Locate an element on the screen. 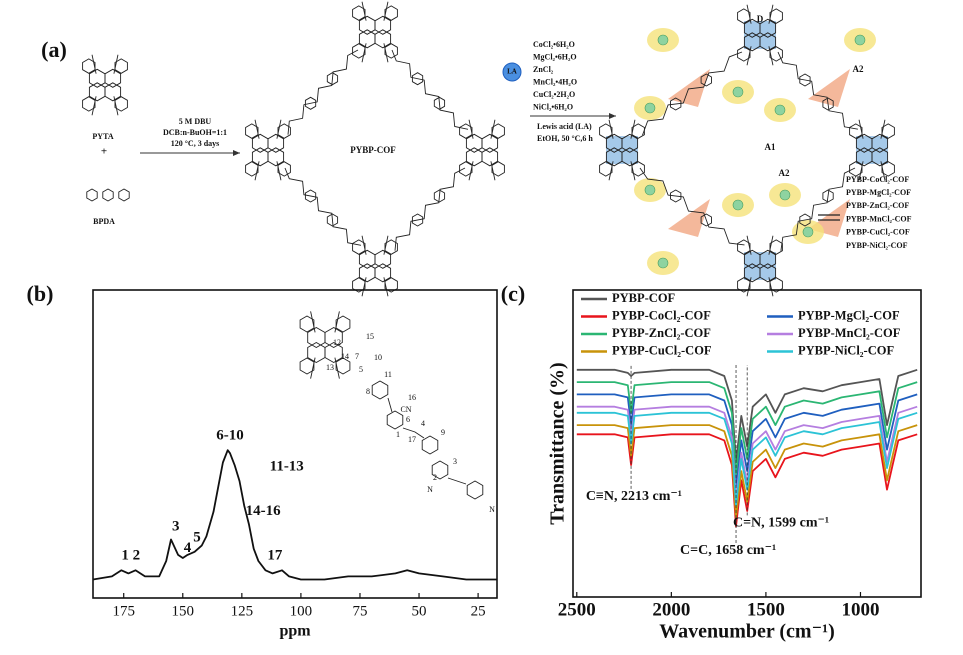  annotation: 5 is located at coordinates (197, 537).